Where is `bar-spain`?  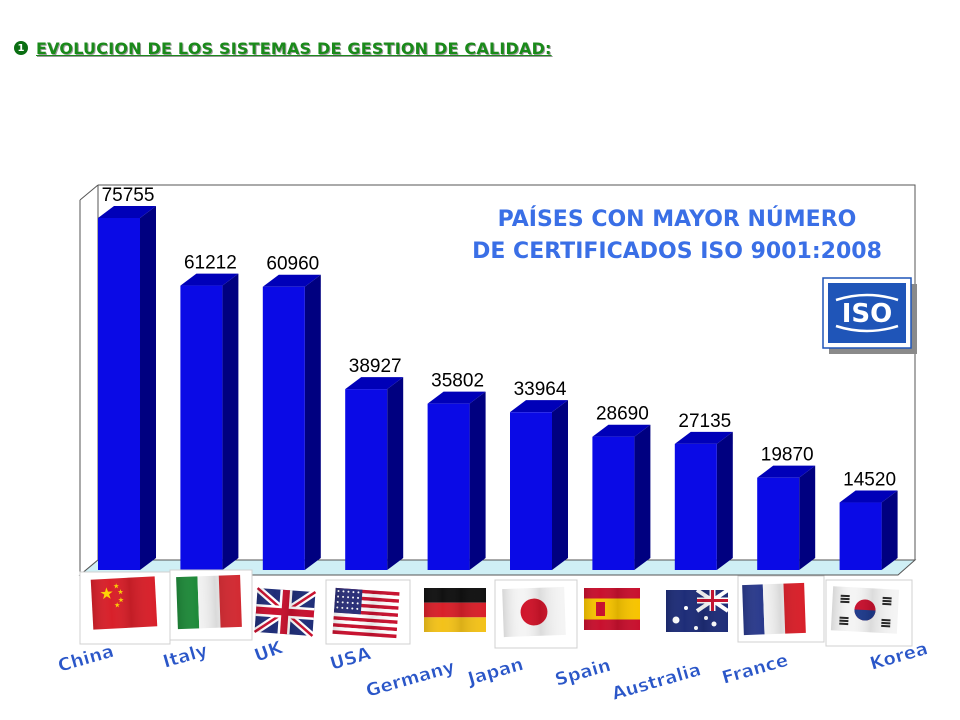 bar-spain is located at coordinates (621, 497).